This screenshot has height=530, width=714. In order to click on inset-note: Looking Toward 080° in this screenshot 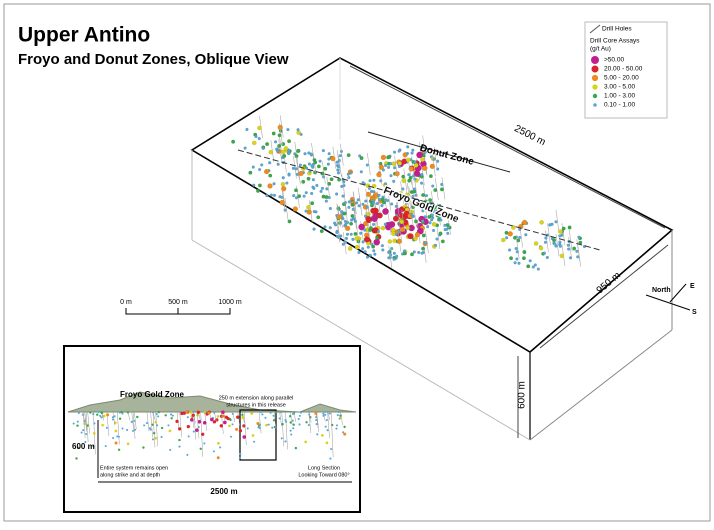, I will do `click(323, 475)`.